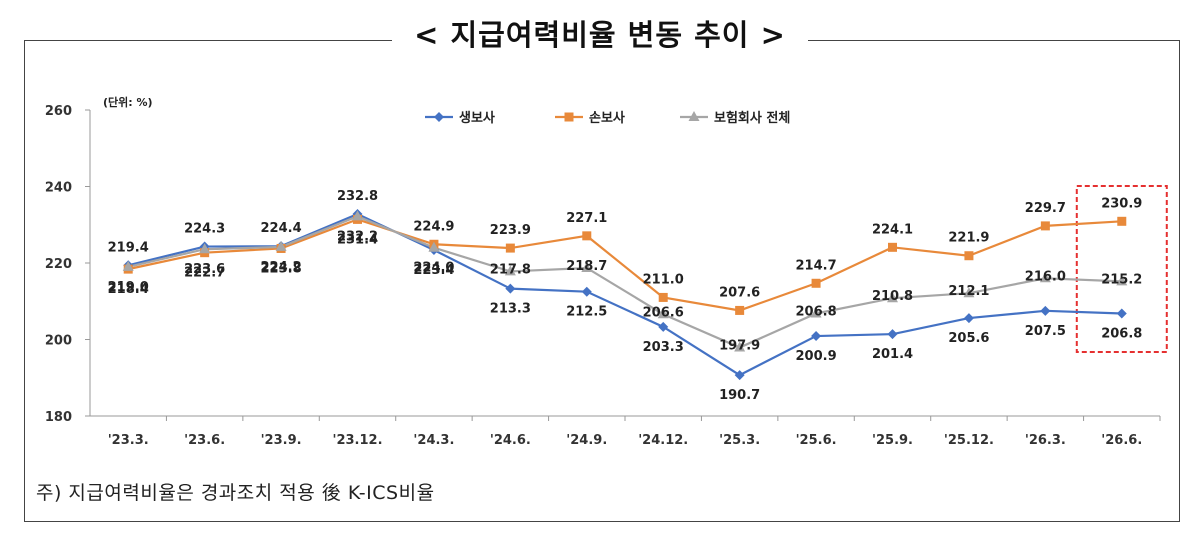 This screenshot has height=539, width=1200. What do you see at coordinates (663, 347) in the screenshot?
I see `data-label: 203.3` at bounding box center [663, 347].